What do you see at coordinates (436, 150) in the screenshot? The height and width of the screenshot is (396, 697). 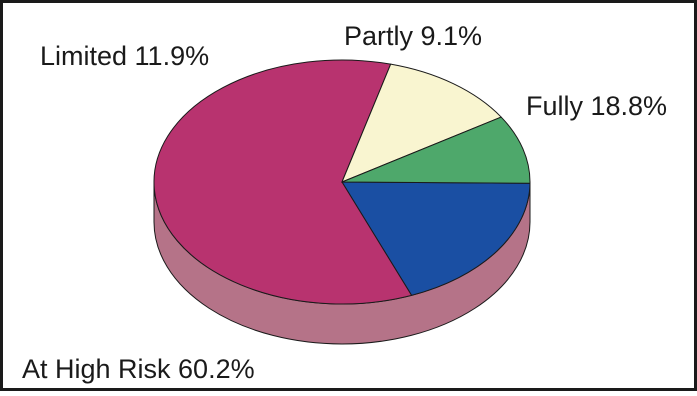 I see `pie-slice-partly` at bounding box center [436, 150].